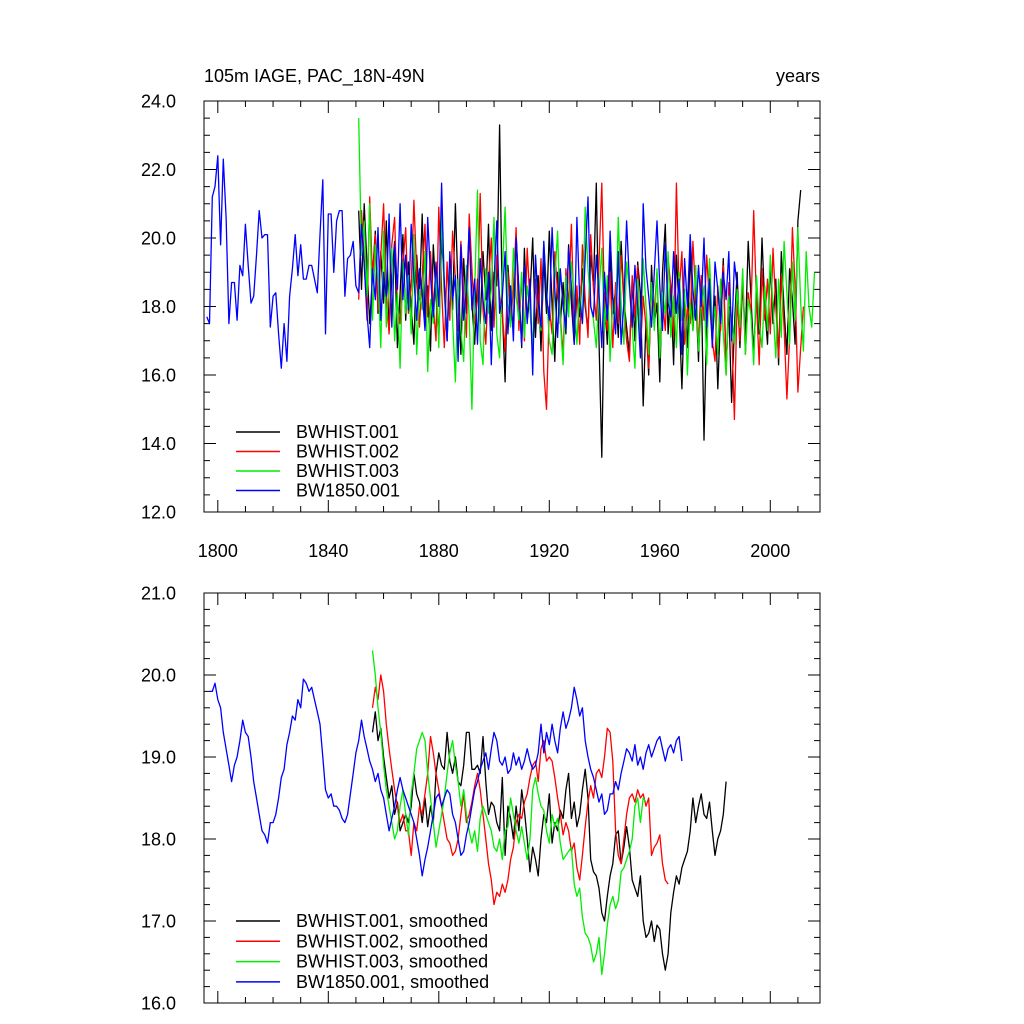 The width and height of the screenshot is (1024, 1024). Describe the element at coordinates (314, 76) in the screenshot. I see `chart-title: 105m IAGE, PAC_18N-49N` at that location.